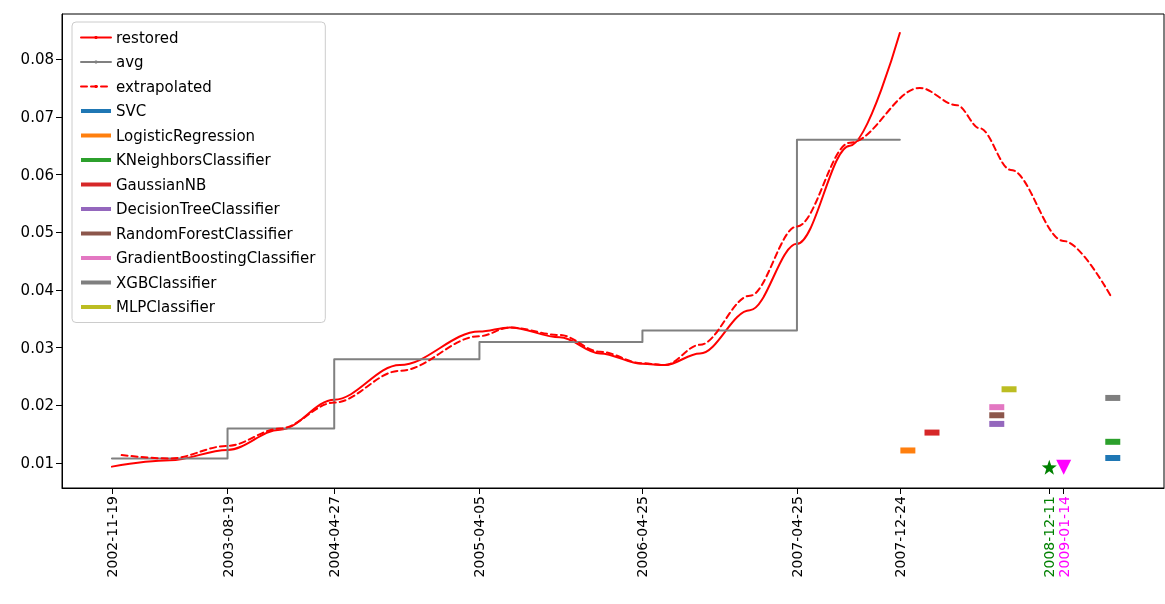  What do you see at coordinates (166, 307) in the screenshot?
I see `legend-label: MLPClassifier` at bounding box center [166, 307].